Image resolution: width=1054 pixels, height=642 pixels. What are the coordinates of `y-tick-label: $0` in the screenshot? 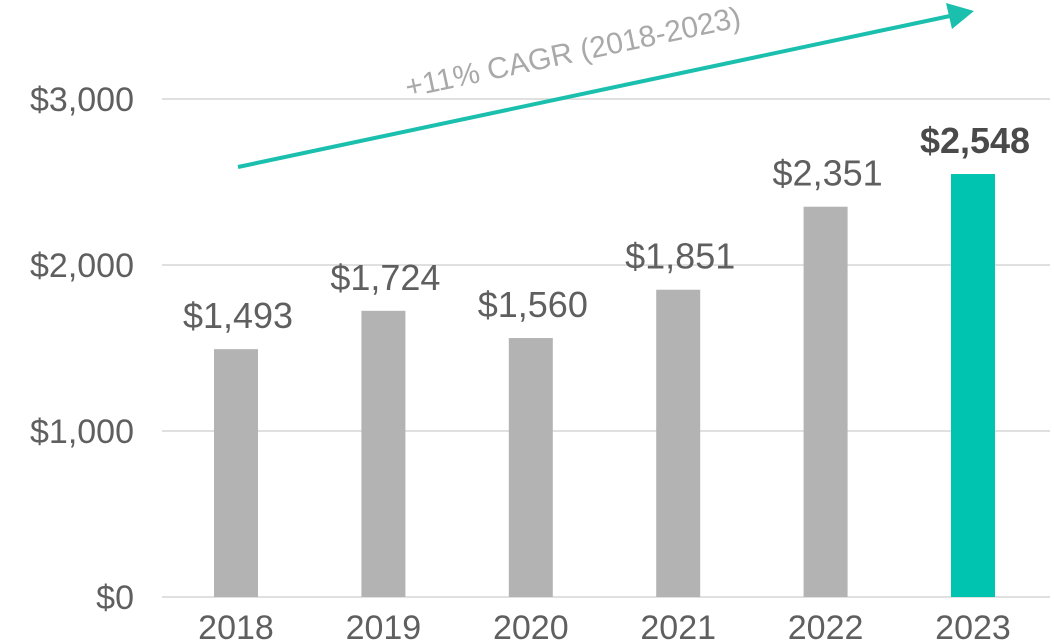 It's located at (115, 598).